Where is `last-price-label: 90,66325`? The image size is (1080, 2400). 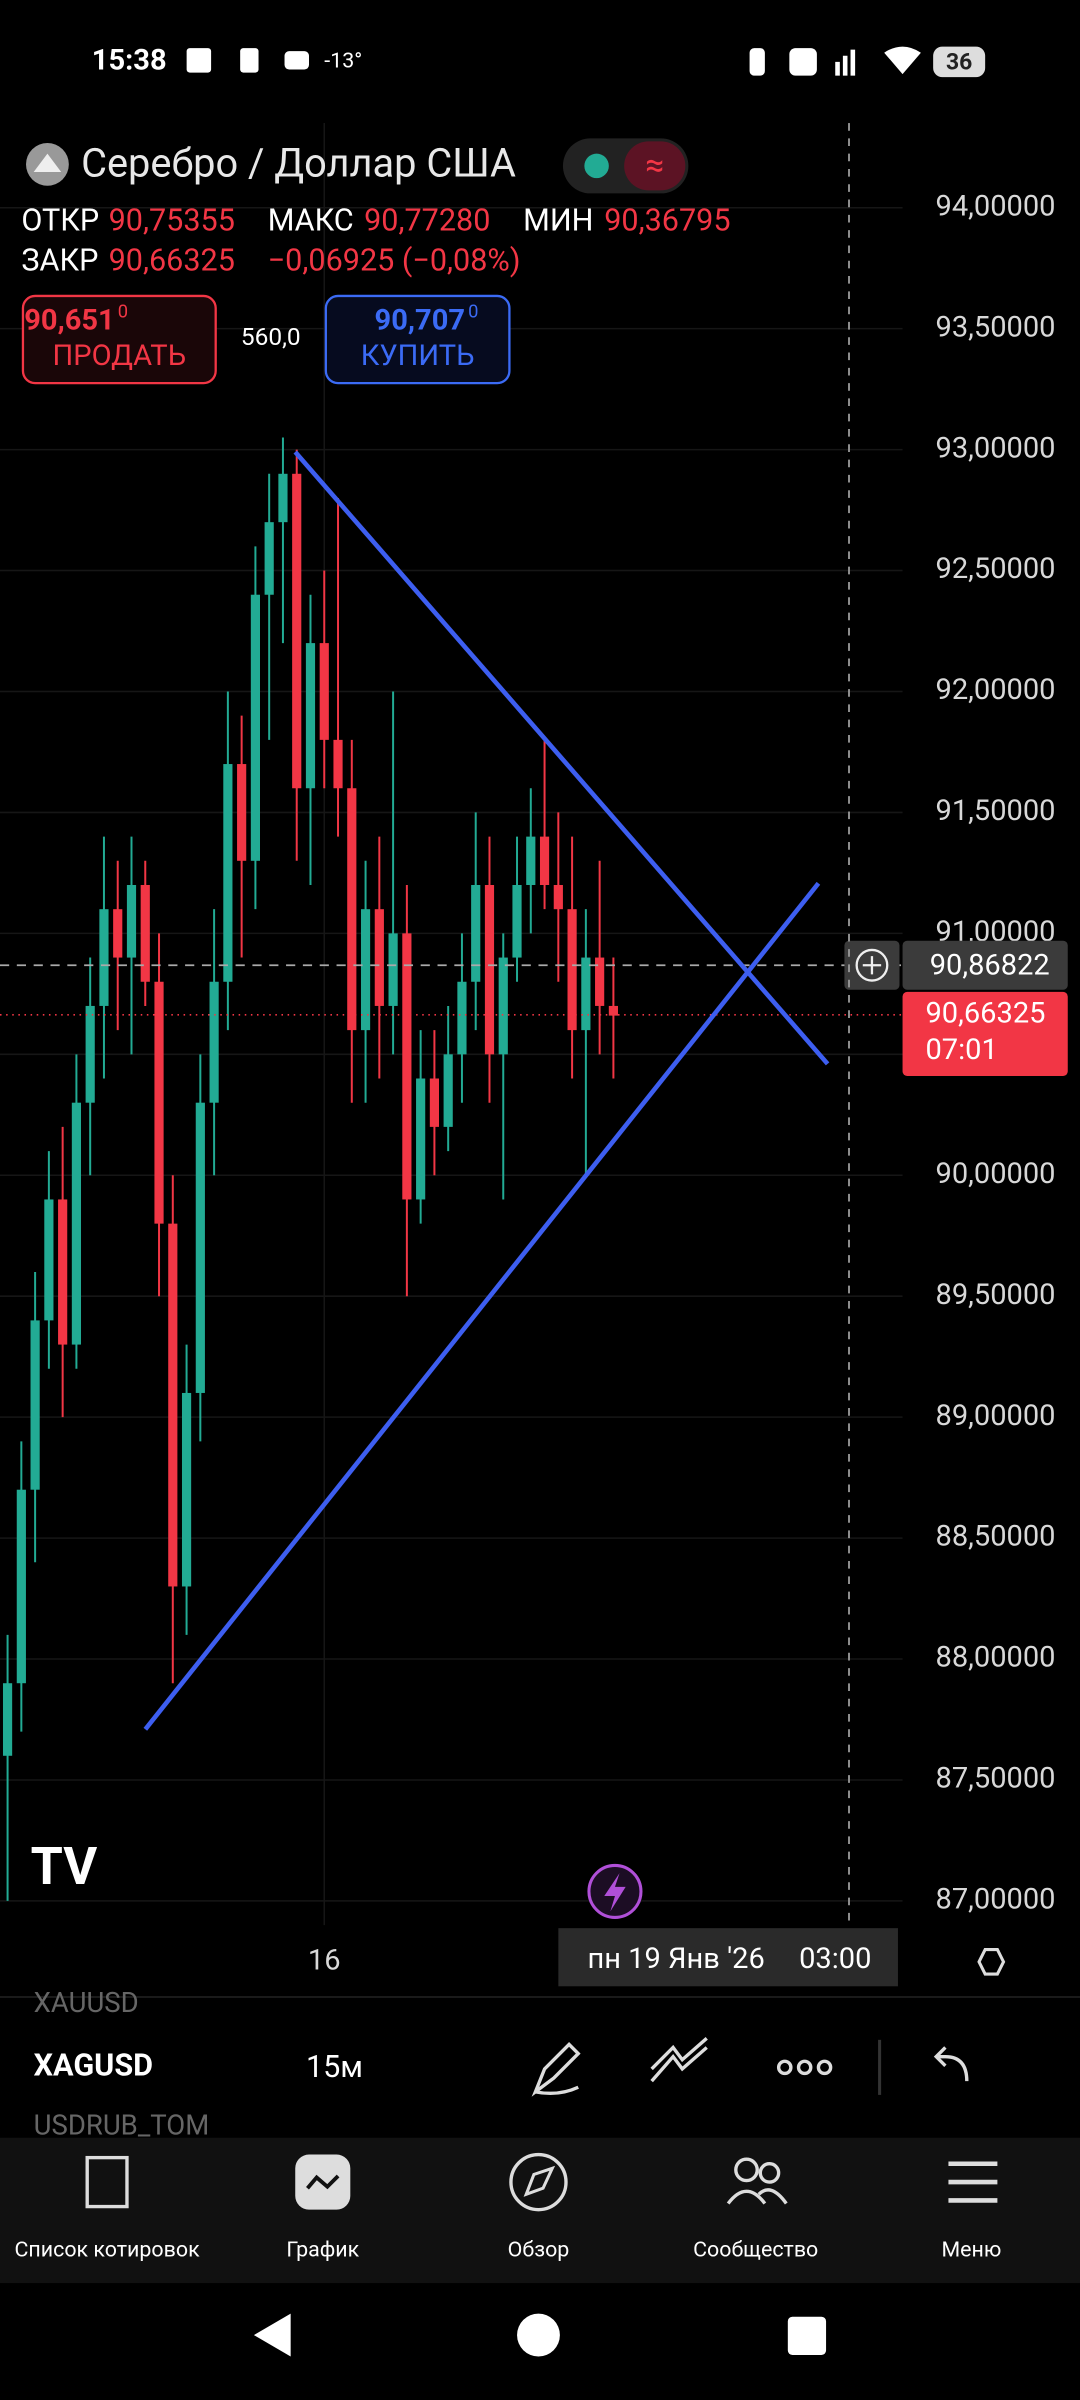
last-price-label: 90,66325 is located at coordinates (985, 1013).